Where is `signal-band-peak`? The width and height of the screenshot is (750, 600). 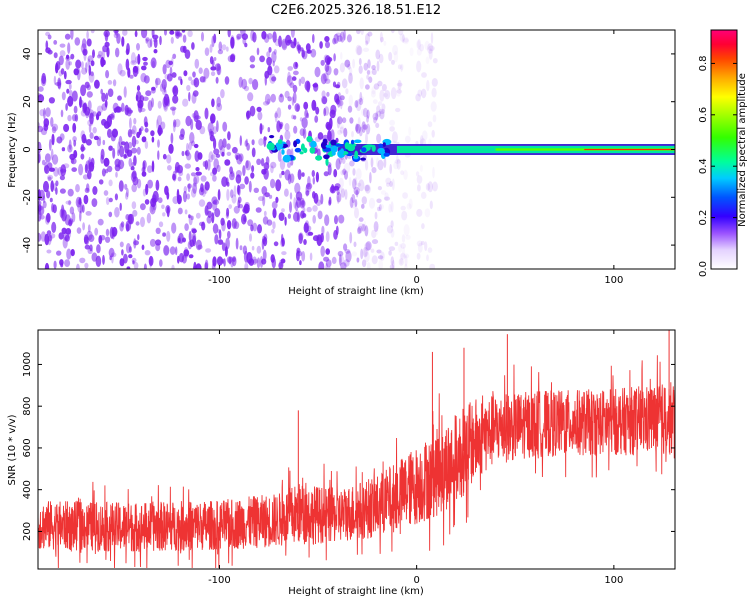
signal-band-peak is located at coordinates (629, 149).